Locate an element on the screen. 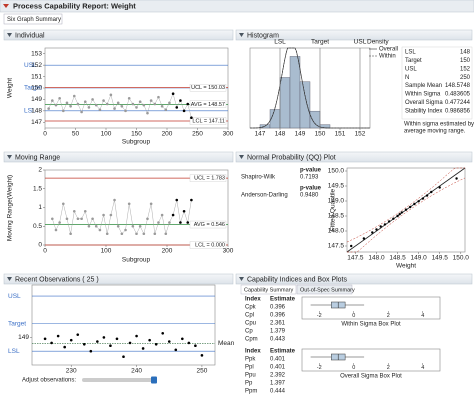 The height and width of the screenshot is (405, 474). stat-value: 150 is located at coordinates (465, 61).